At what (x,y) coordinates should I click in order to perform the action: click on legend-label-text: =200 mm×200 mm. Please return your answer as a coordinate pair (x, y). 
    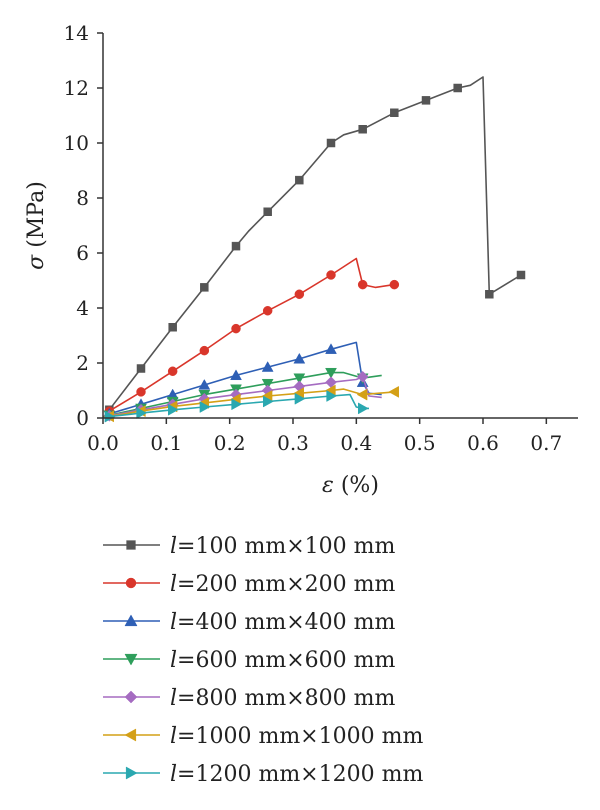
    Looking at the image, I should click on (286, 584).